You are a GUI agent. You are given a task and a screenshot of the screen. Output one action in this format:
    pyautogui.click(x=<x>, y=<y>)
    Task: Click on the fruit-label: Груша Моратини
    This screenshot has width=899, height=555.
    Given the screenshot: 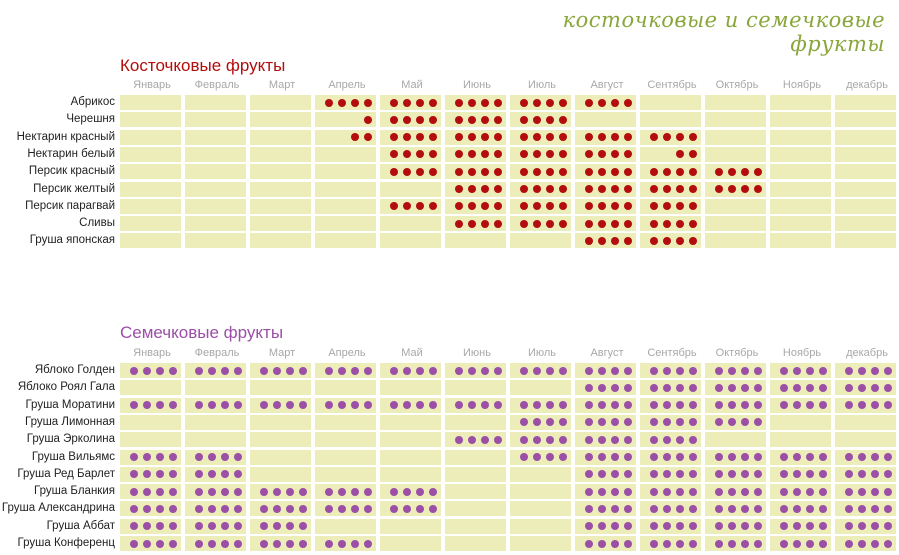 What is the action you would take?
    pyautogui.click(x=70, y=404)
    